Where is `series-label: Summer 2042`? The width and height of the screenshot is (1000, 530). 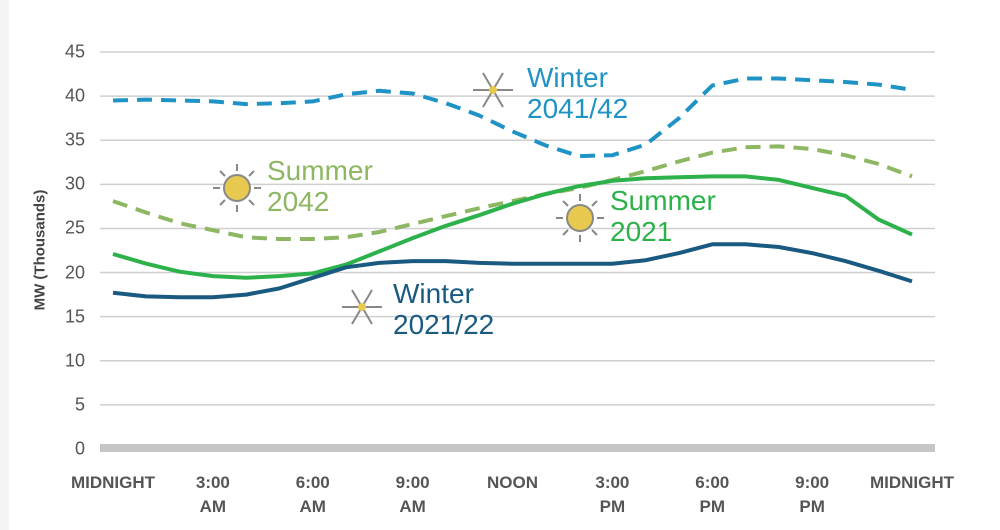 series-label: Summer 2042 is located at coordinates (320, 186).